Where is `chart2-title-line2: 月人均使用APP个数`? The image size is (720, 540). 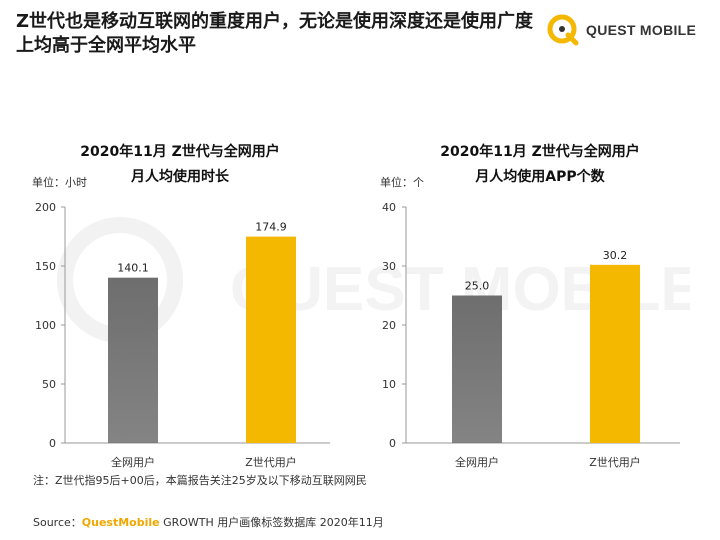
chart2-title-line2: 月人均使用APP个数 is located at coordinates (540, 177).